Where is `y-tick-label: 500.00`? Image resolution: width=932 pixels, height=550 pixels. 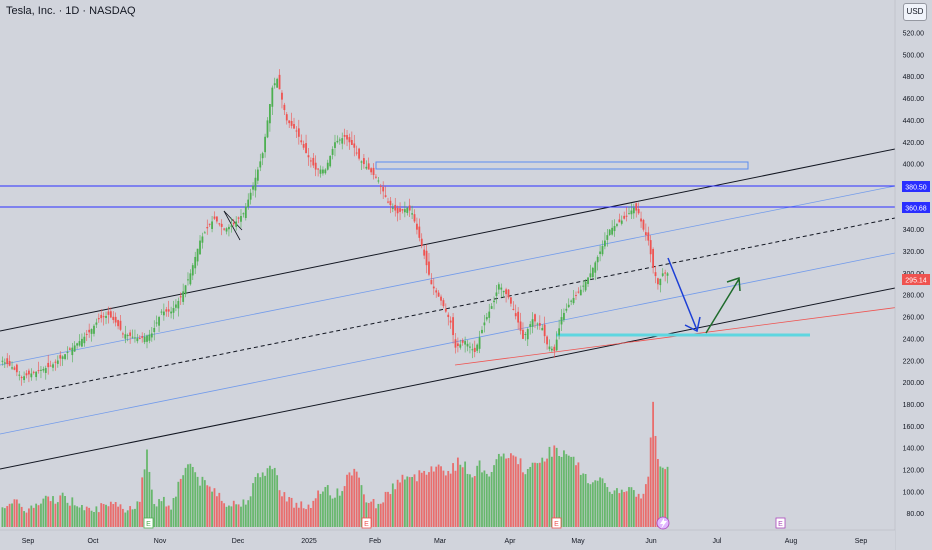 y-tick-label: 500.00 is located at coordinates (914, 55).